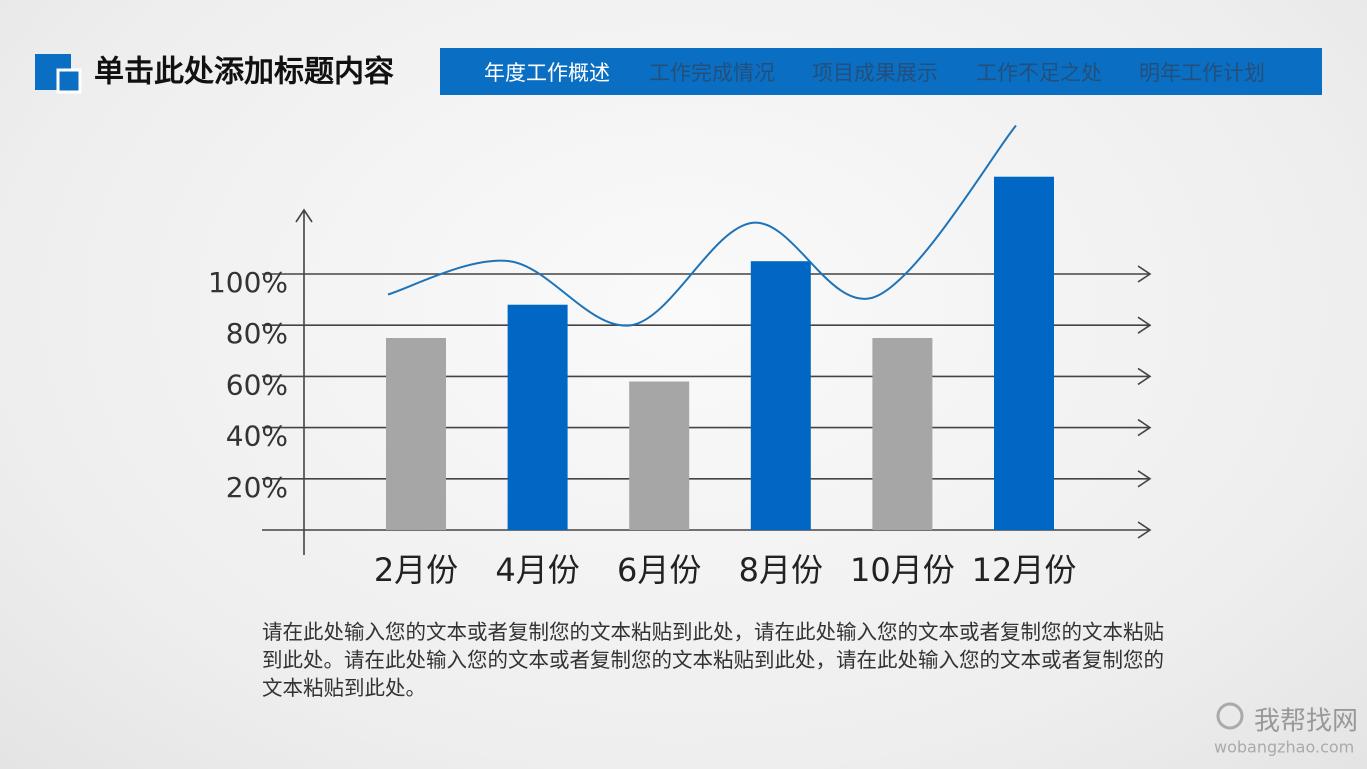 This screenshot has width=1367, height=769. Describe the element at coordinates (248, 282) in the screenshot. I see `y-tick-label: 100%` at that location.